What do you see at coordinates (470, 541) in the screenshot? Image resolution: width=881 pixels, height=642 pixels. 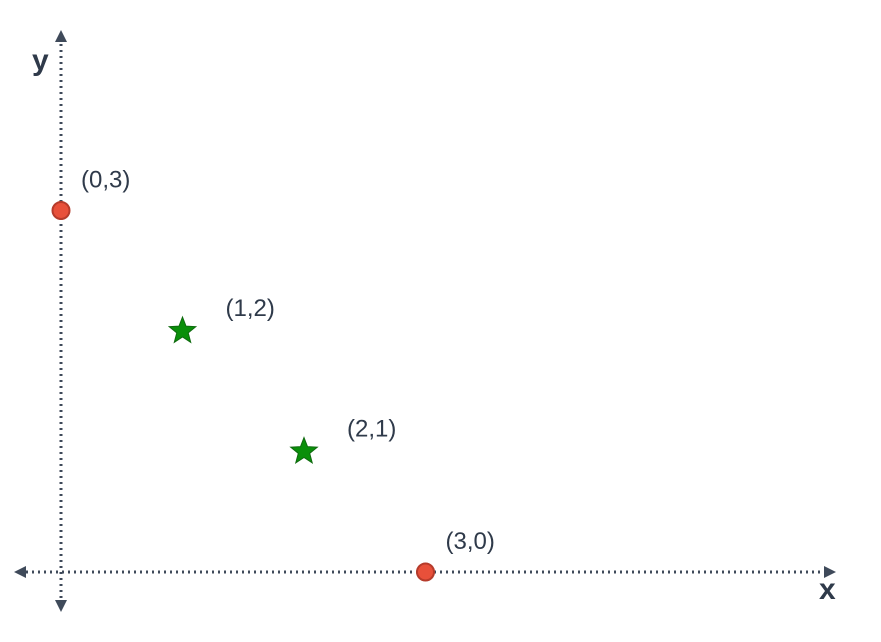 I see `data-point-label-3: (3,0)` at bounding box center [470, 541].